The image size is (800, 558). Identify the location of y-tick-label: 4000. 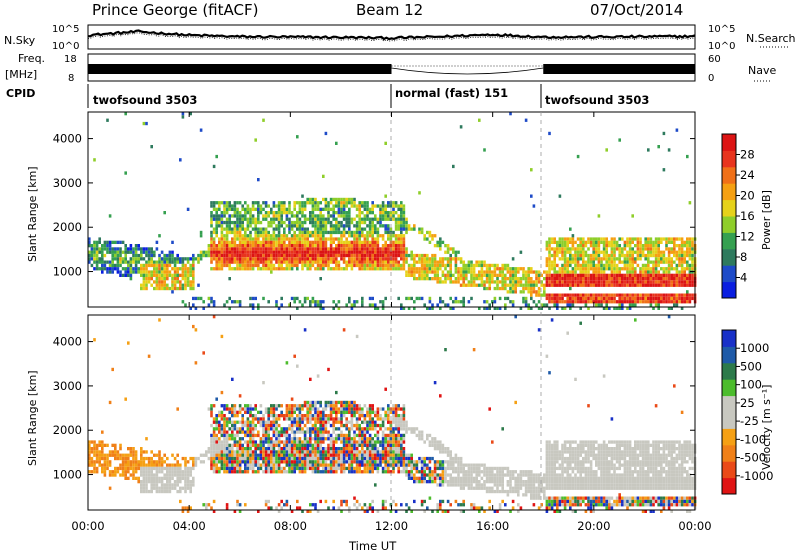
(67, 139).